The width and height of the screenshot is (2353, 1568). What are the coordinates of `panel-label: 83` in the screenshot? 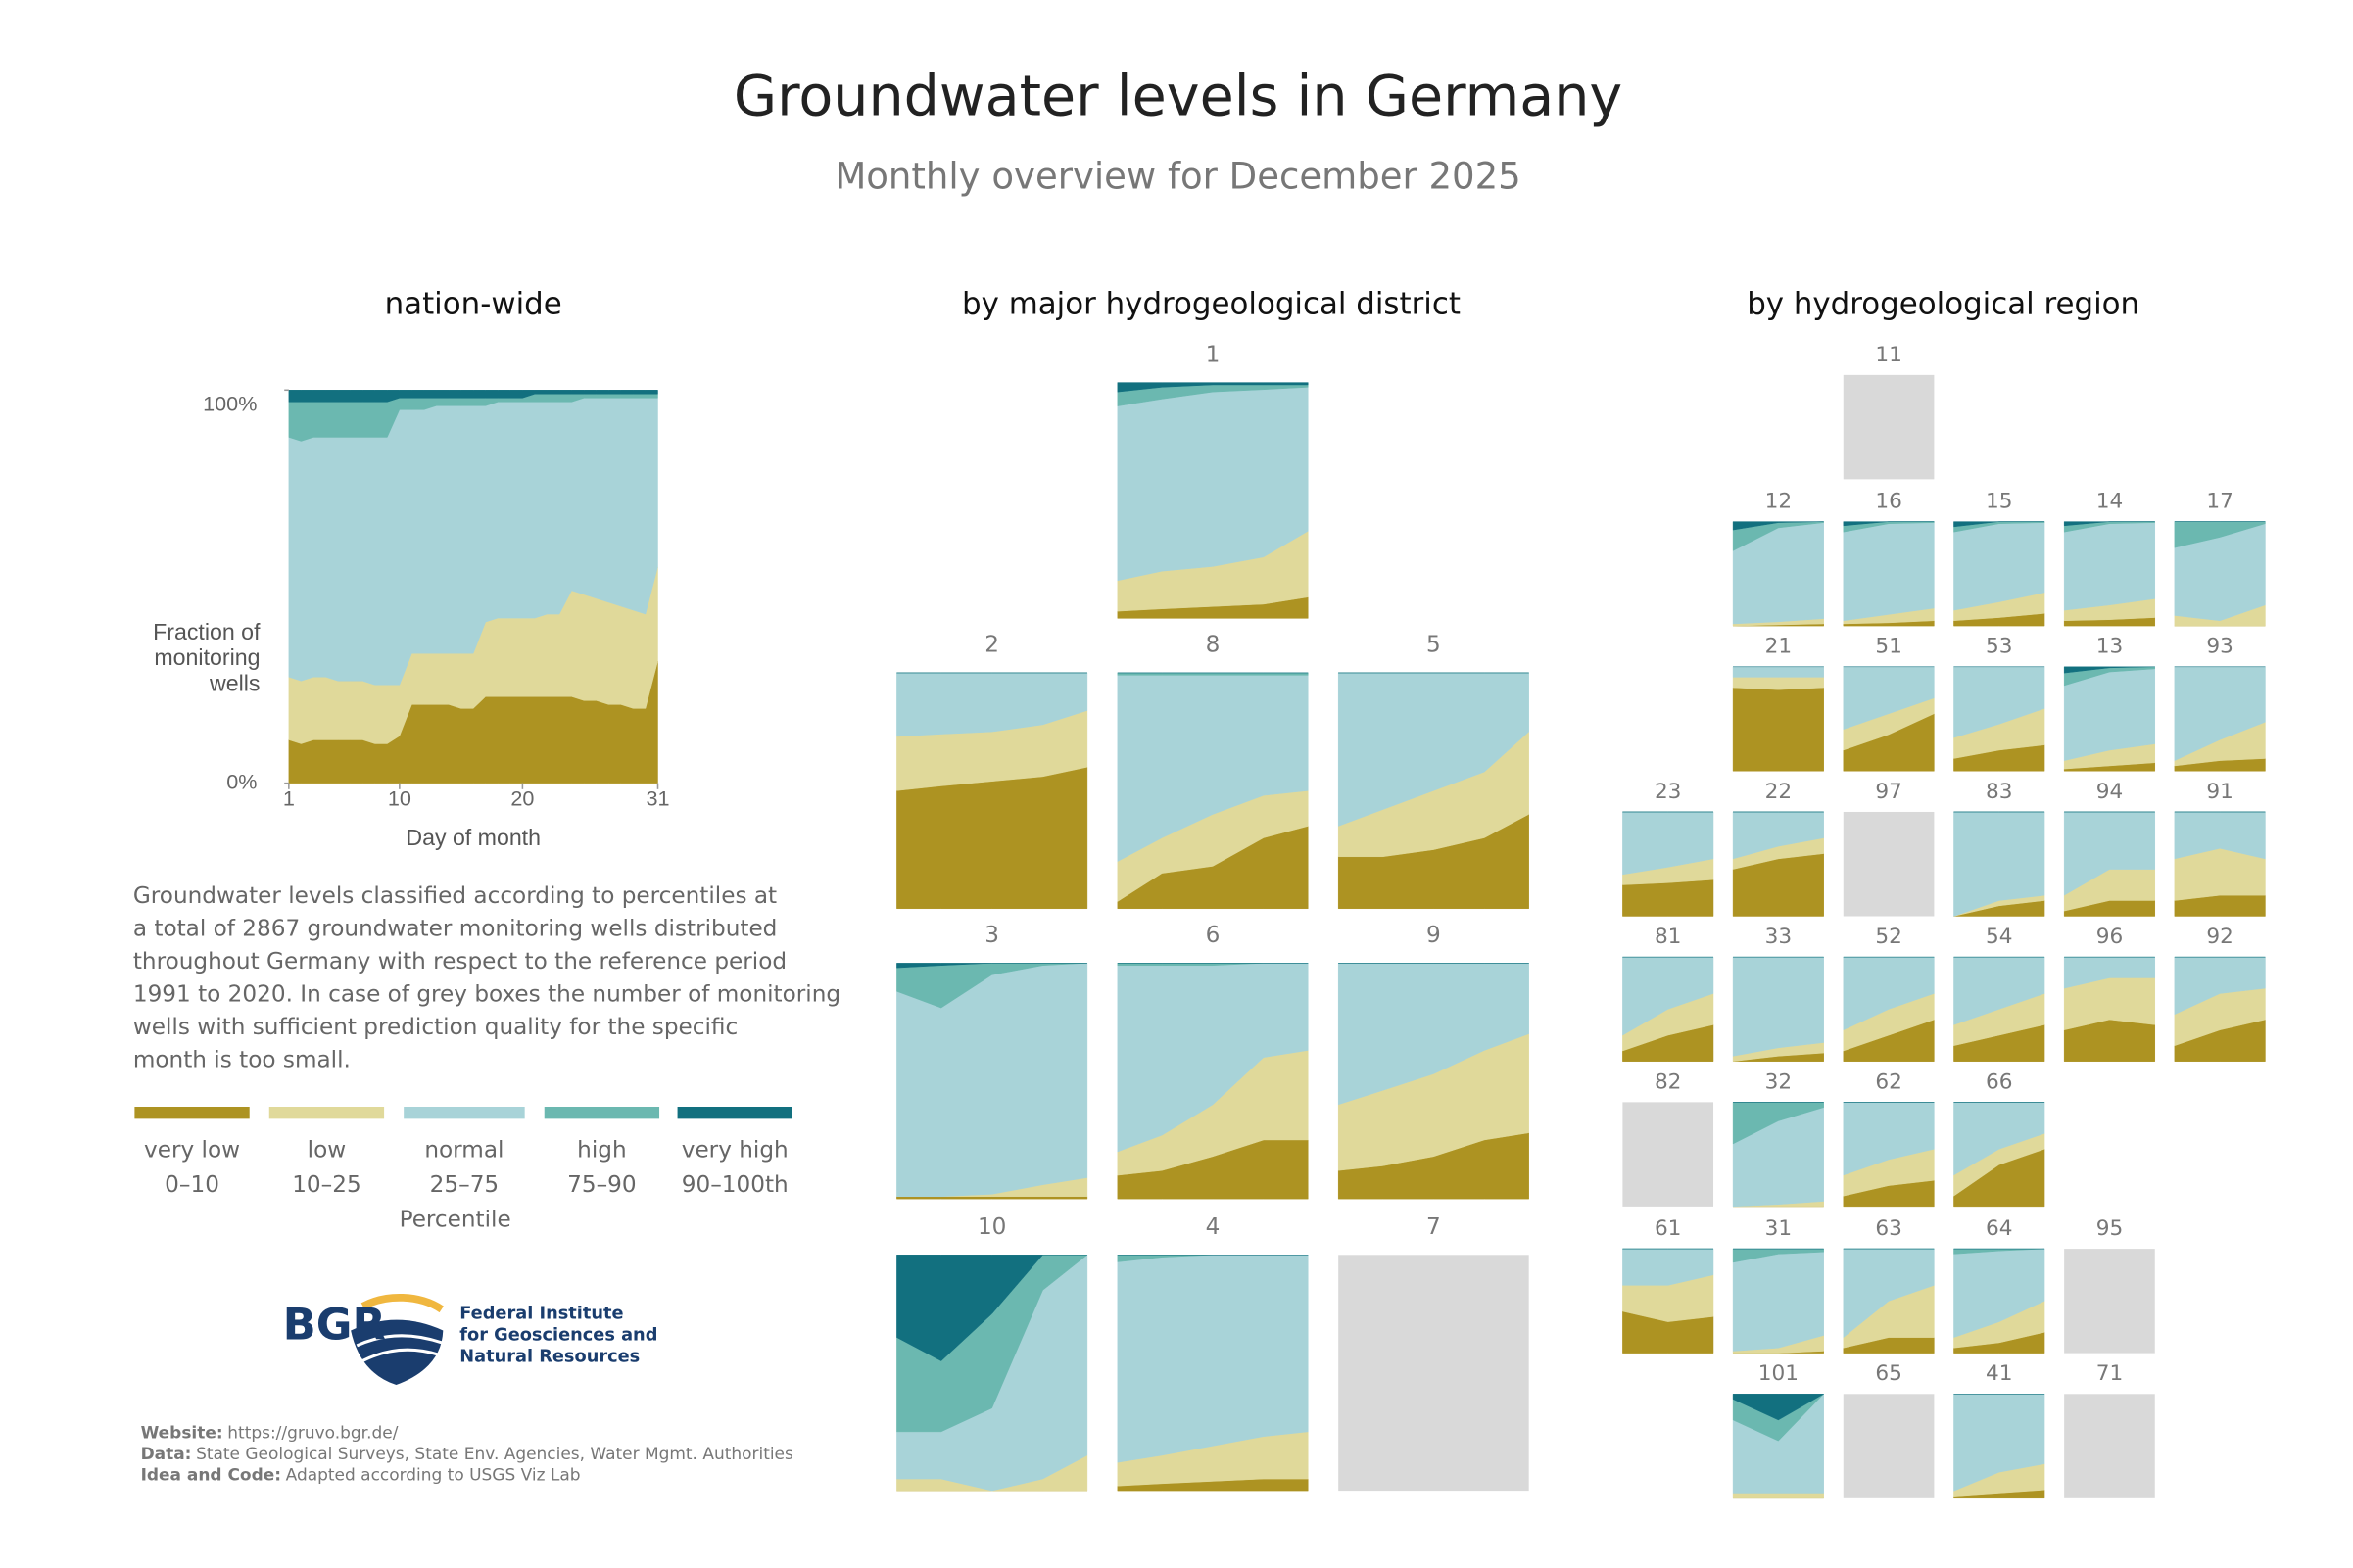 It's located at (1999, 792).